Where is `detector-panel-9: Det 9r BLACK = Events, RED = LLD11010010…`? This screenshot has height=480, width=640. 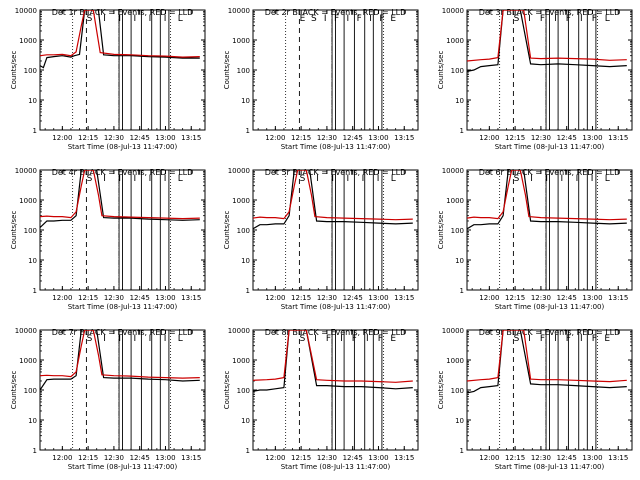
detector-panel-9: Det 9r BLACK = Events, RED = LLD11010010… is located at coordinates (535, 399).